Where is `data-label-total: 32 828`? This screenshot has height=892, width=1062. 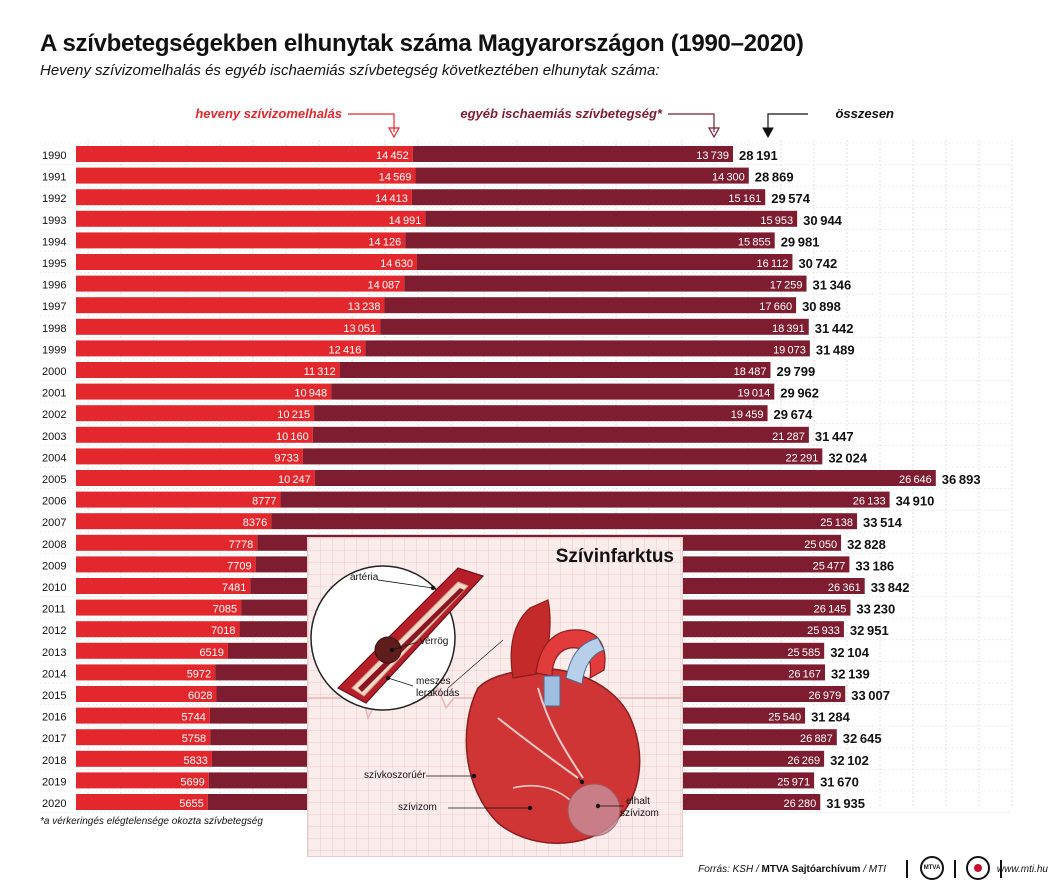 data-label-total: 32 828 is located at coordinates (866, 544).